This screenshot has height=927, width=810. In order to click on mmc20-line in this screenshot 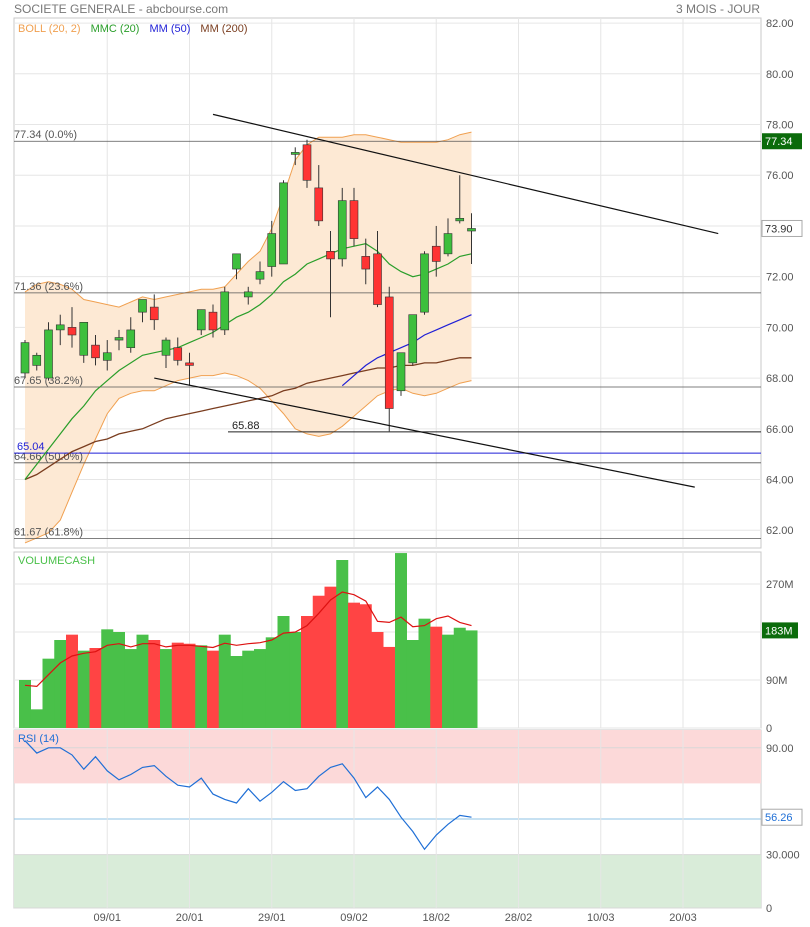, I will do `click(248, 361)`.